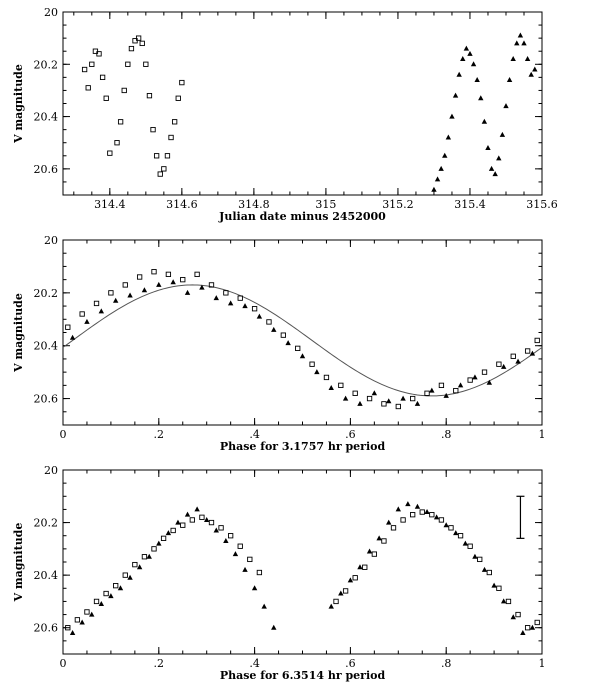 The width and height of the screenshot is (600, 687). I want to click on x-tick-label: 314.6, so click(182, 204).